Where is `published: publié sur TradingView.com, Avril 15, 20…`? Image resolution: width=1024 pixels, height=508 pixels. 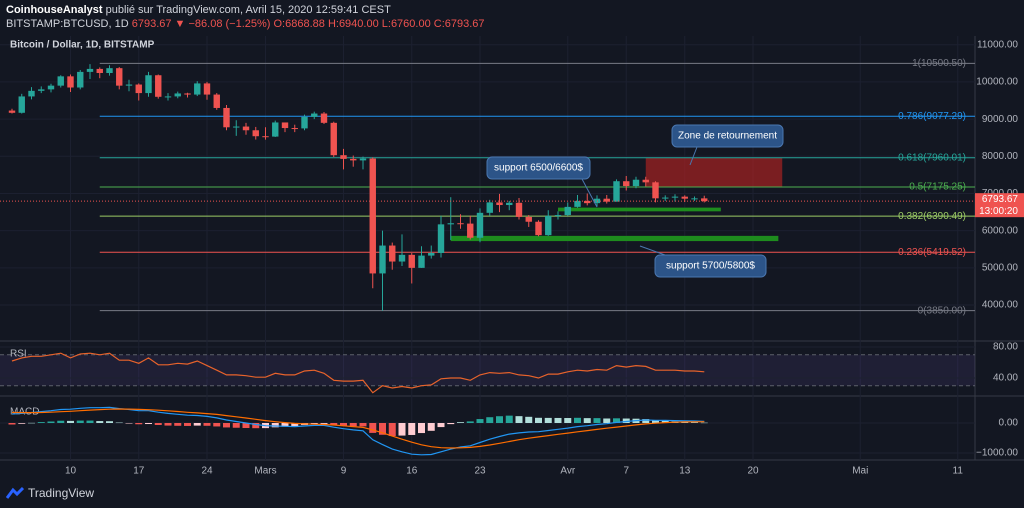 published: publié sur TradingView.com, Avril 15, 20… is located at coordinates (248, 10).